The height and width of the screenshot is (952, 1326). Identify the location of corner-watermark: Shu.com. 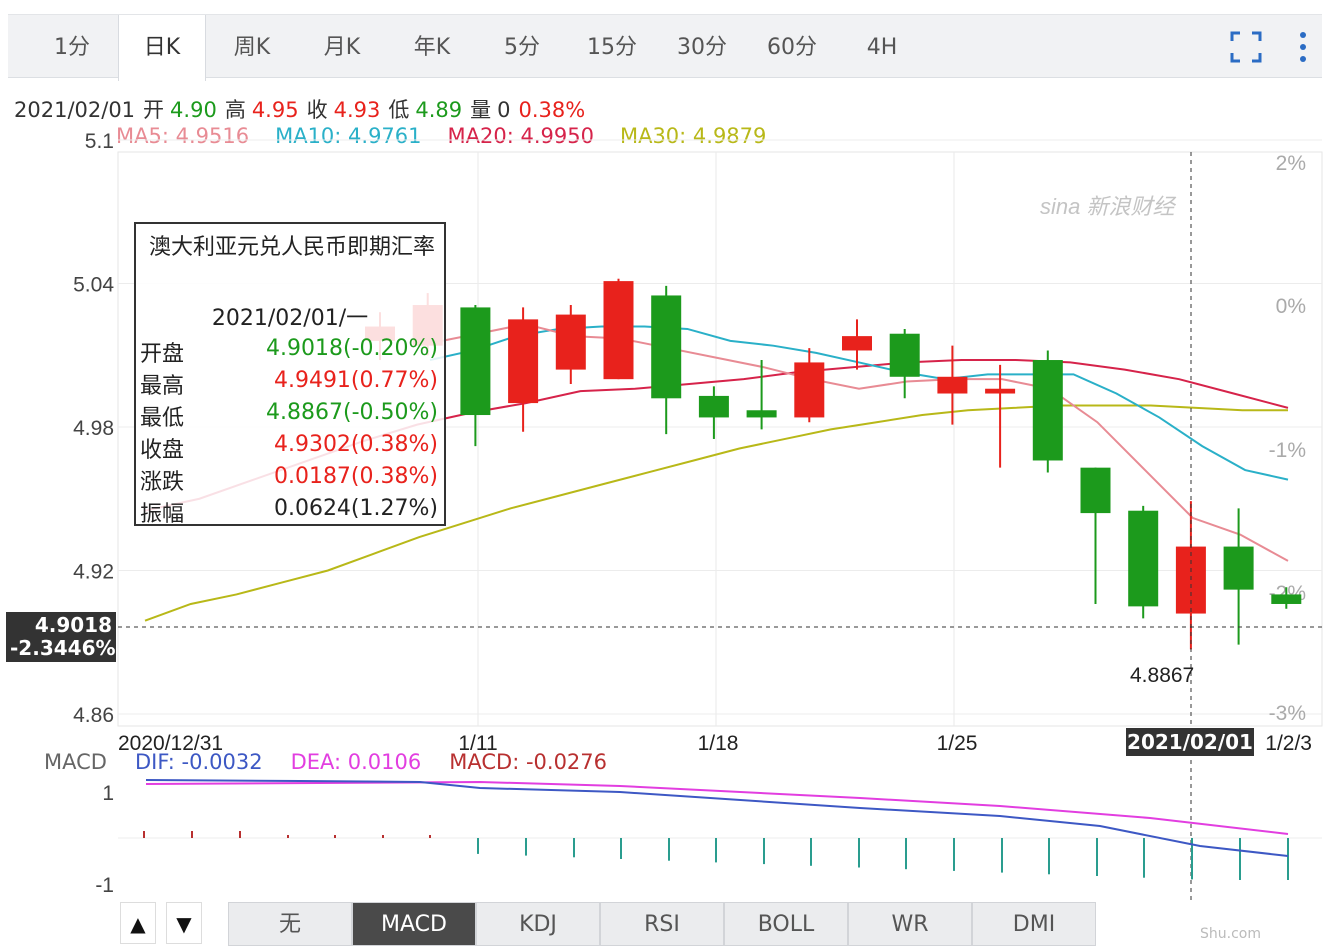
(1230, 934).